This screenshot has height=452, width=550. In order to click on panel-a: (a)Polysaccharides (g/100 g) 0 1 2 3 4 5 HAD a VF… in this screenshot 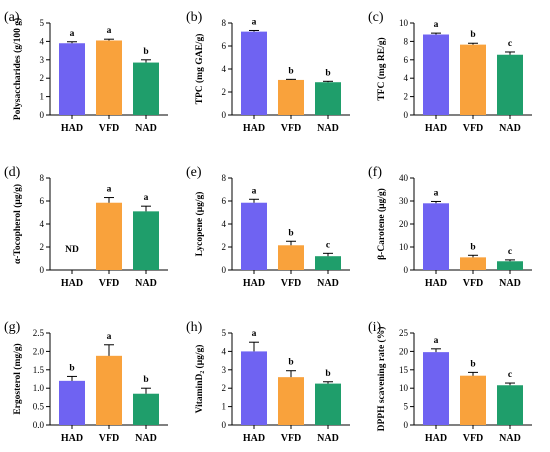, I will do `click(86, 72)`.